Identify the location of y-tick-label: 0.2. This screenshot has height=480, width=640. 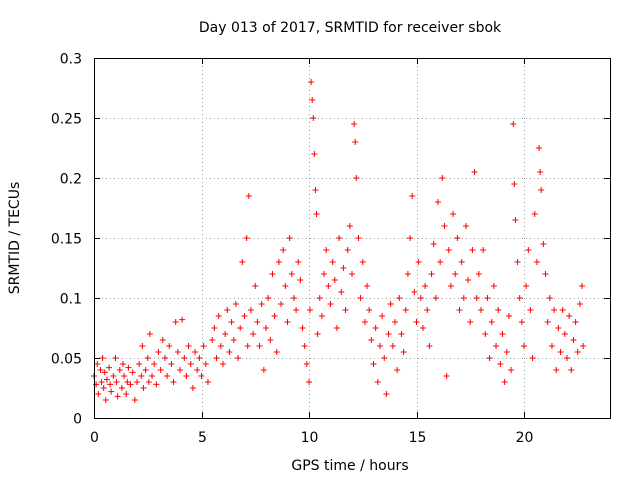
(71, 180).